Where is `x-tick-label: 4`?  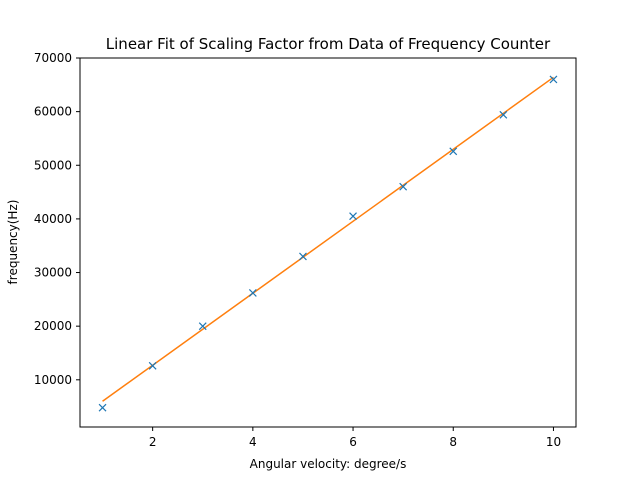 x-tick-label: 4 is located at coordinates (253, 442).